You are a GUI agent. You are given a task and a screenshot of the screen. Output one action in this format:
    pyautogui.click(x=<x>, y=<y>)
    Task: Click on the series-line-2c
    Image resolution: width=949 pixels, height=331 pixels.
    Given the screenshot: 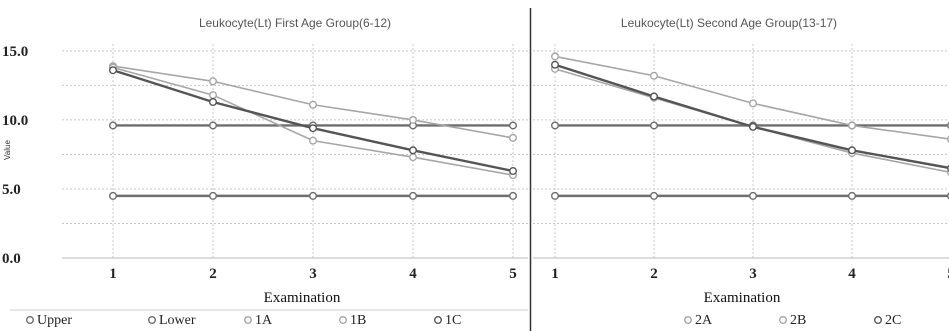 What is the action you would take?
    pyautogui.click(x=751, y=116)
    